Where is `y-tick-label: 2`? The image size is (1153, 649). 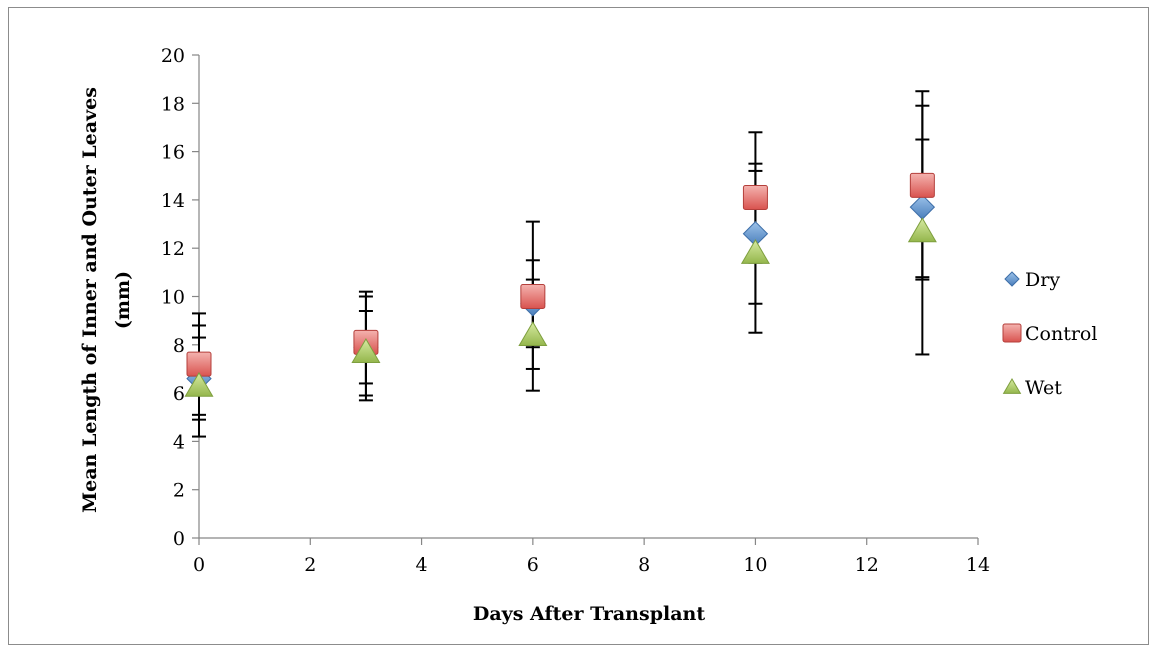
y-tick-label: 2 is located at coordinates (179, 491).